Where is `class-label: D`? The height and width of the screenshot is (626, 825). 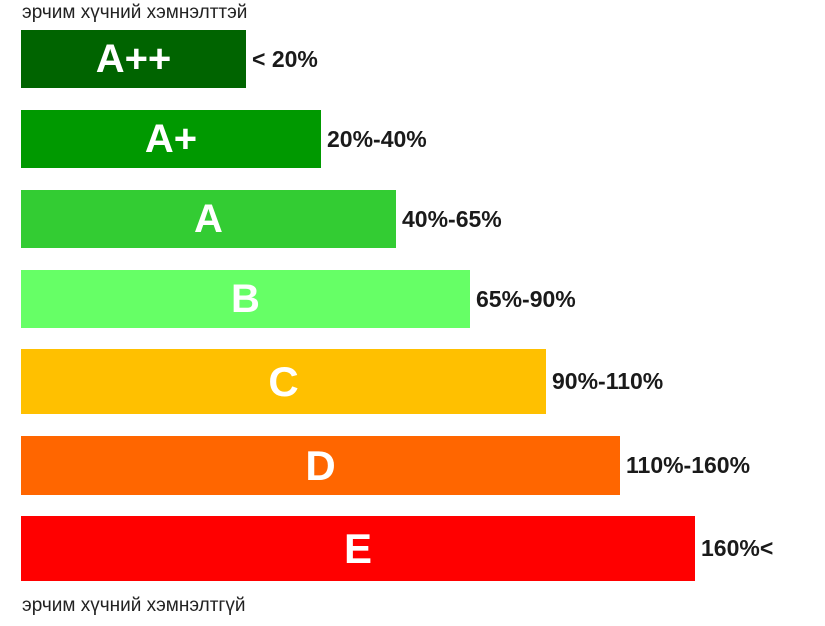 class-label: D is located at coordinates (320, 465).